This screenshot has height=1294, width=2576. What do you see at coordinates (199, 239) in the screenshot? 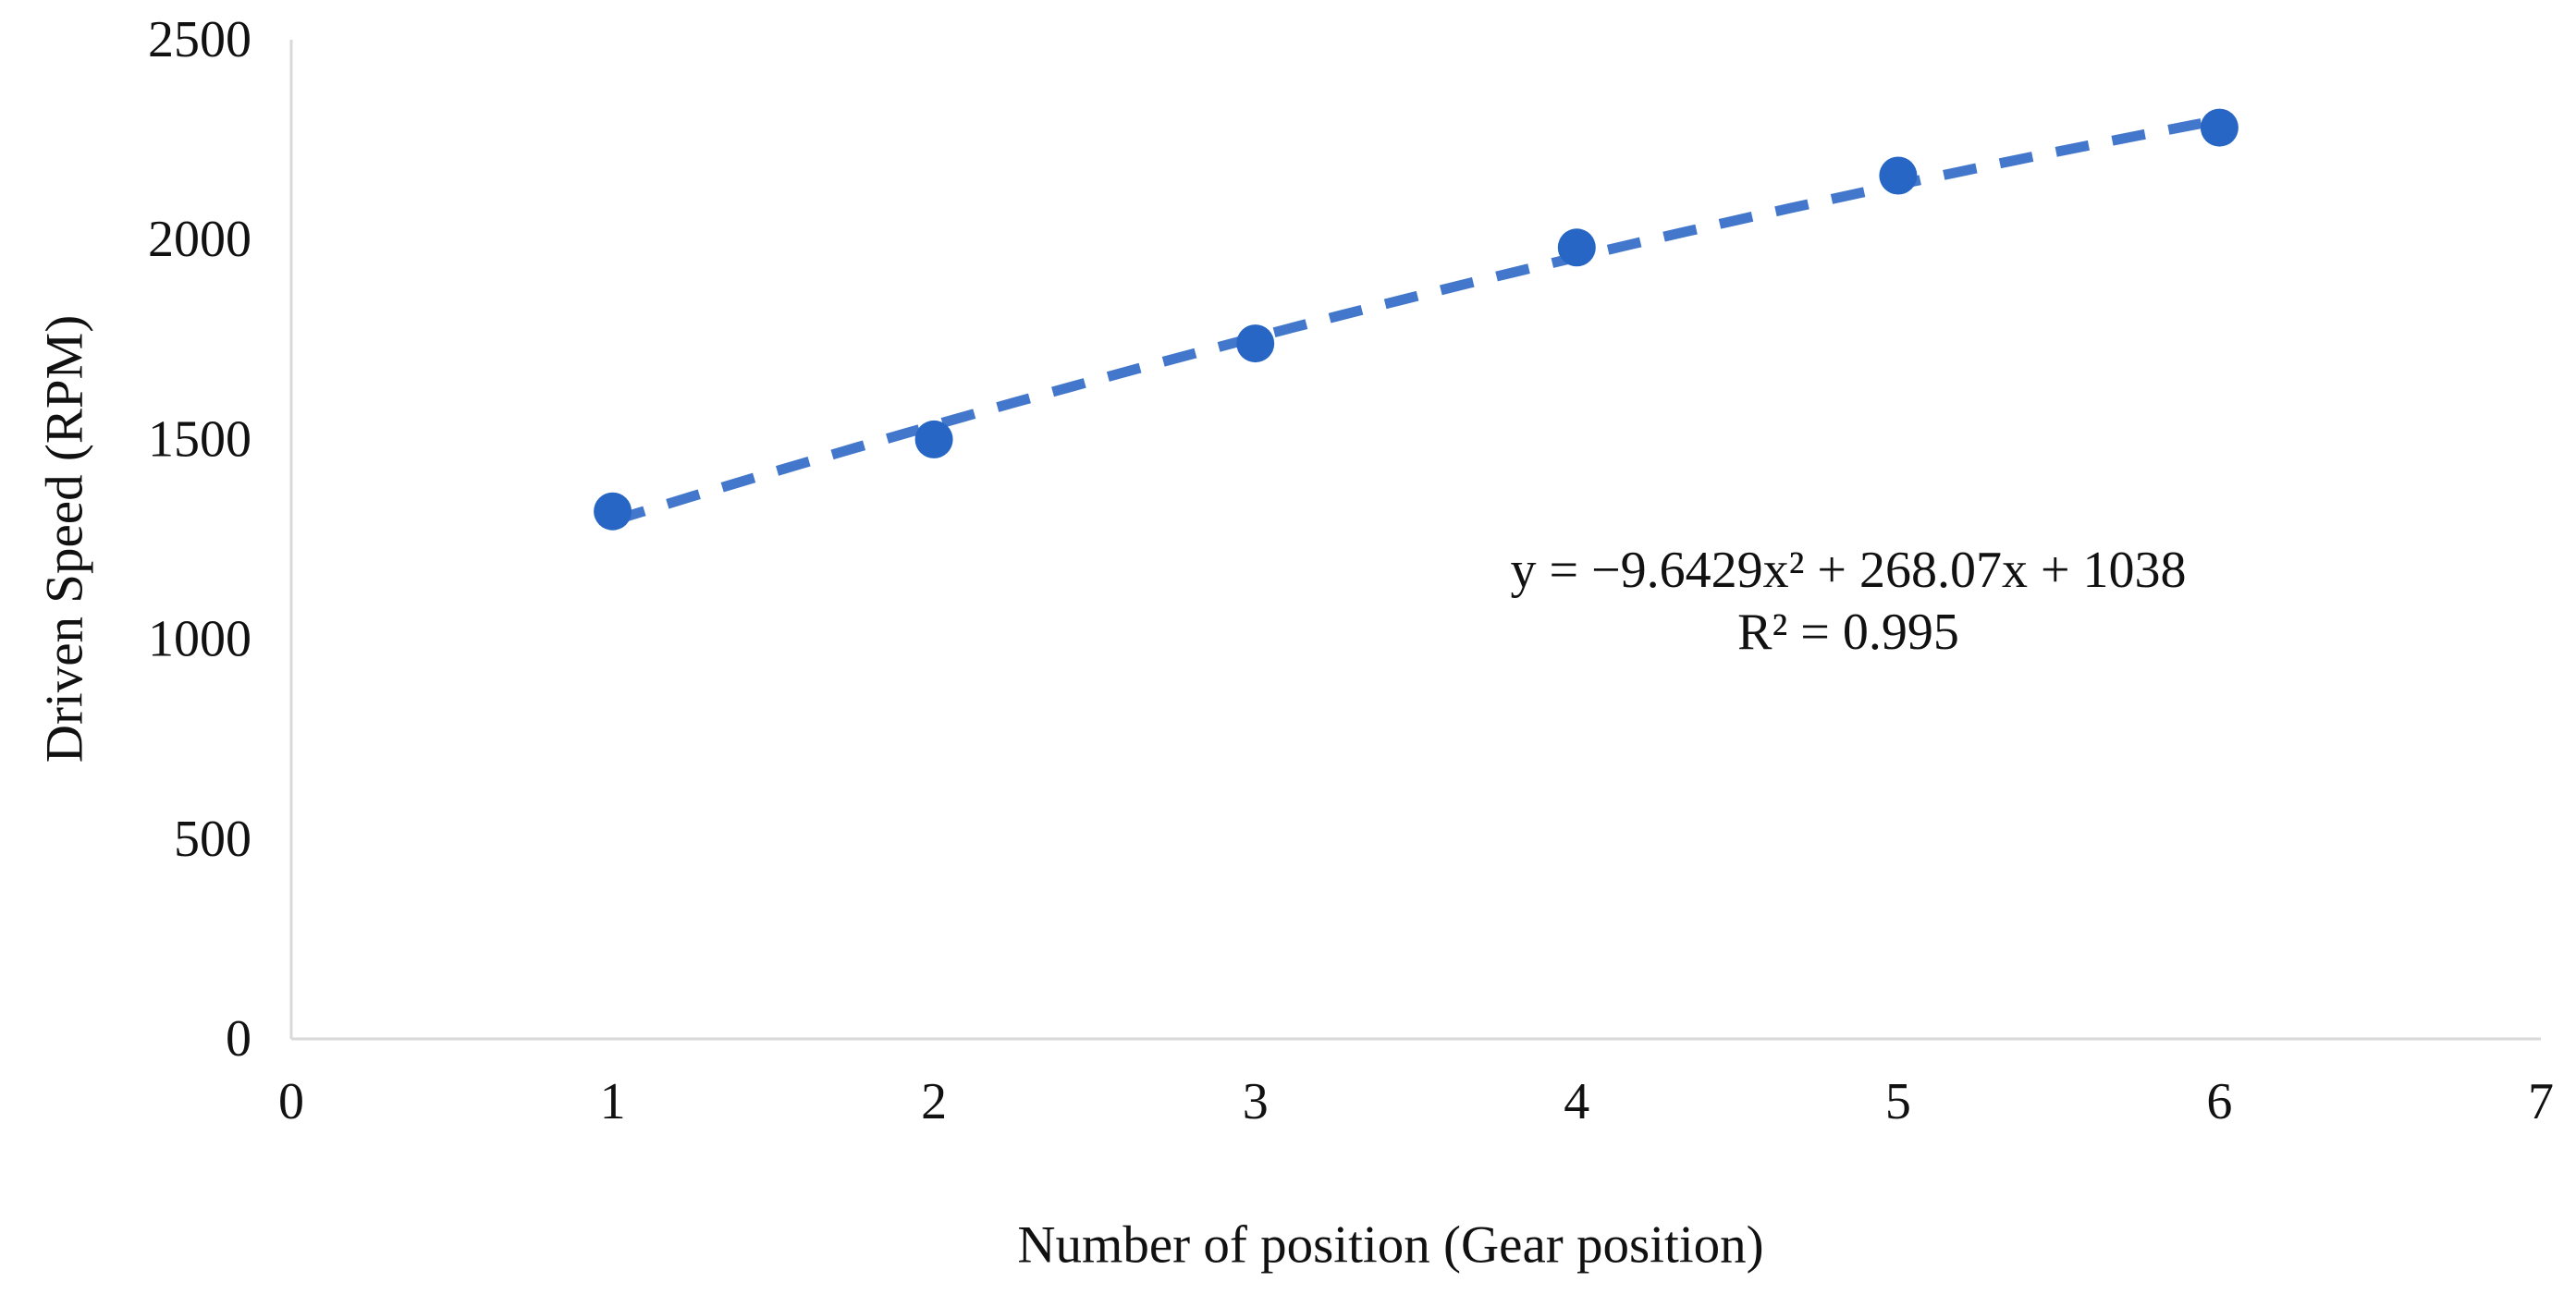
I see `y-axis-tick-label: 2000` at bounding box center [199, 239].